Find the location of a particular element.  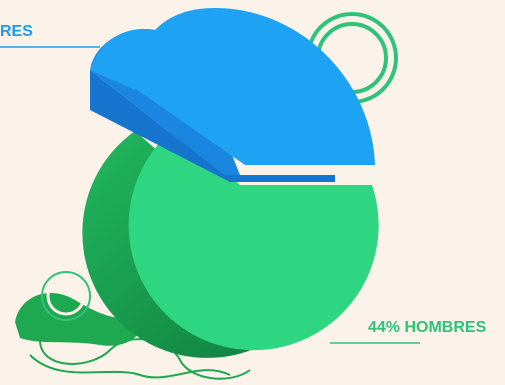

label-top-left: RES is located at coordinates (16, 31).